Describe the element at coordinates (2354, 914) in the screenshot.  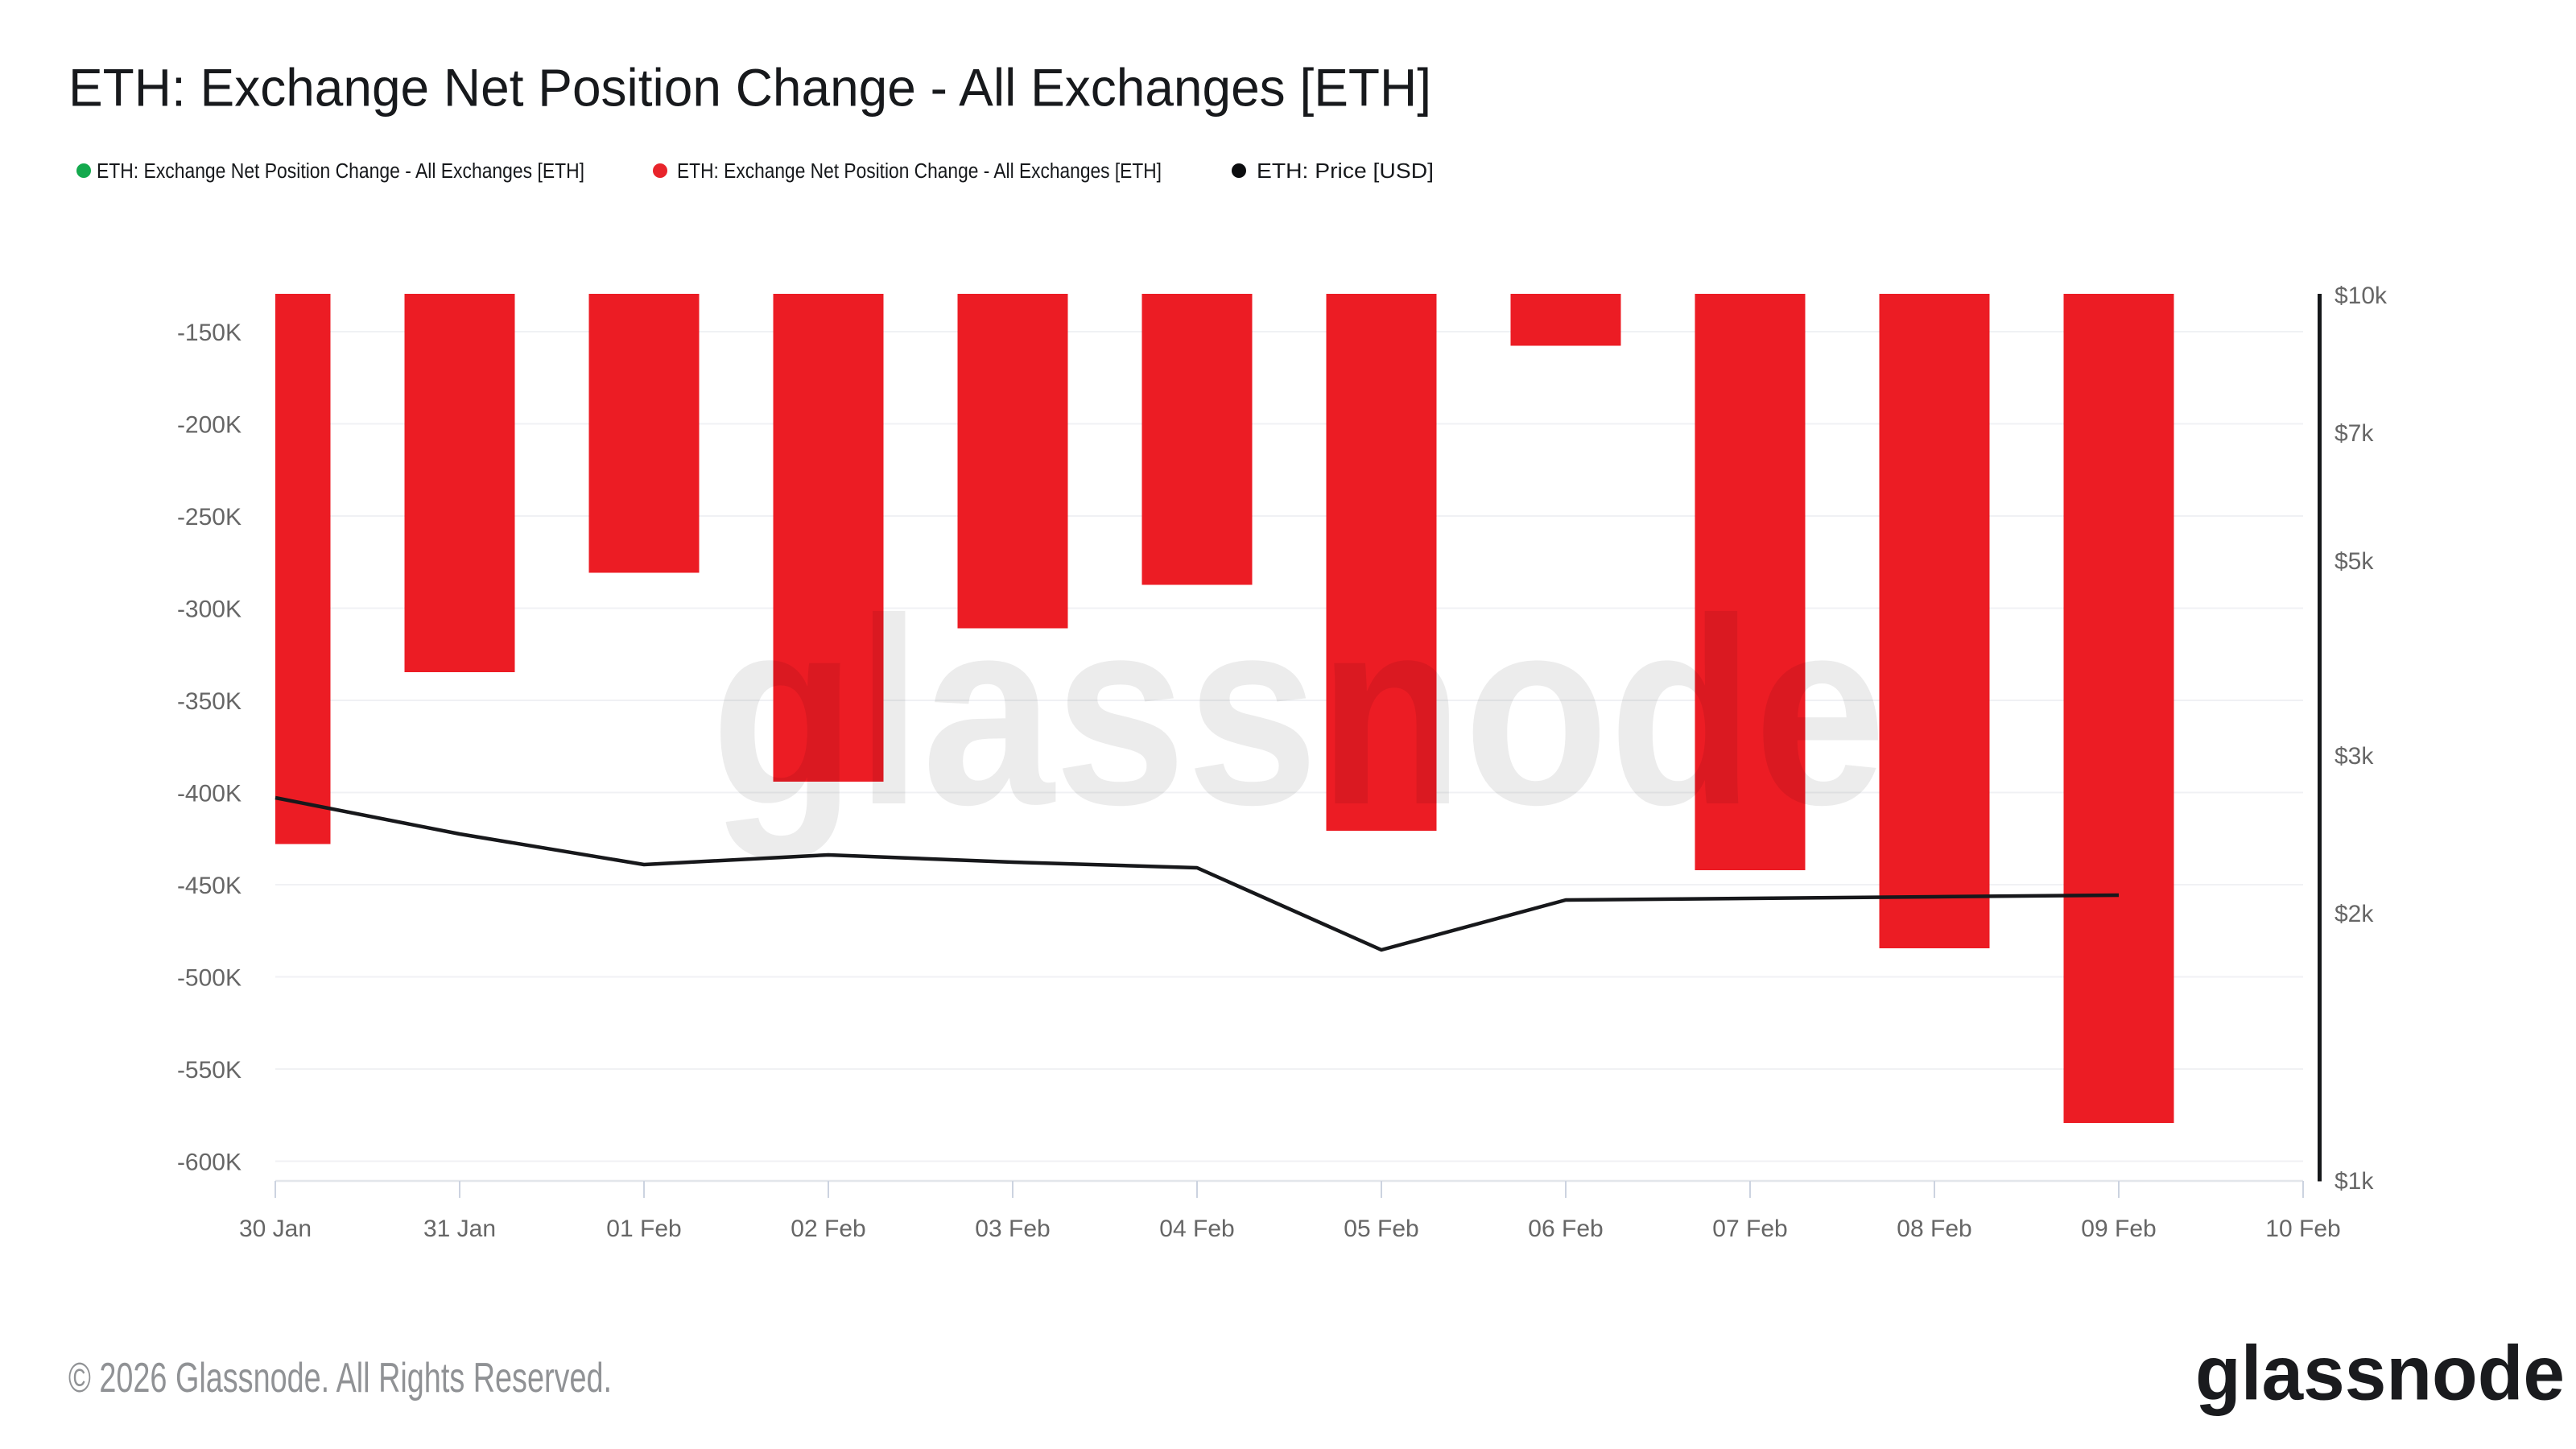
I see `svg-text: $2k` at that location.